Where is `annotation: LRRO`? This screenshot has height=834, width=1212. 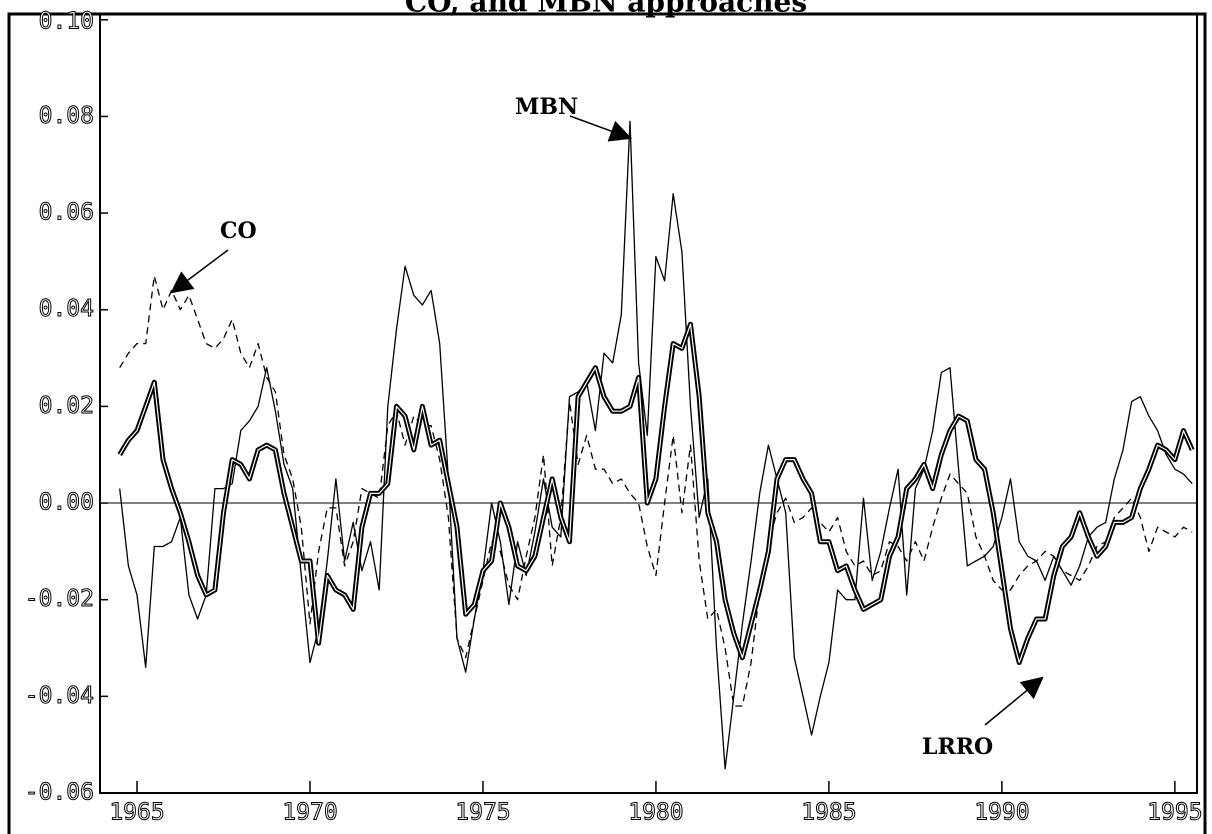
annotation: LRRO is located at coordinates (957, 747).